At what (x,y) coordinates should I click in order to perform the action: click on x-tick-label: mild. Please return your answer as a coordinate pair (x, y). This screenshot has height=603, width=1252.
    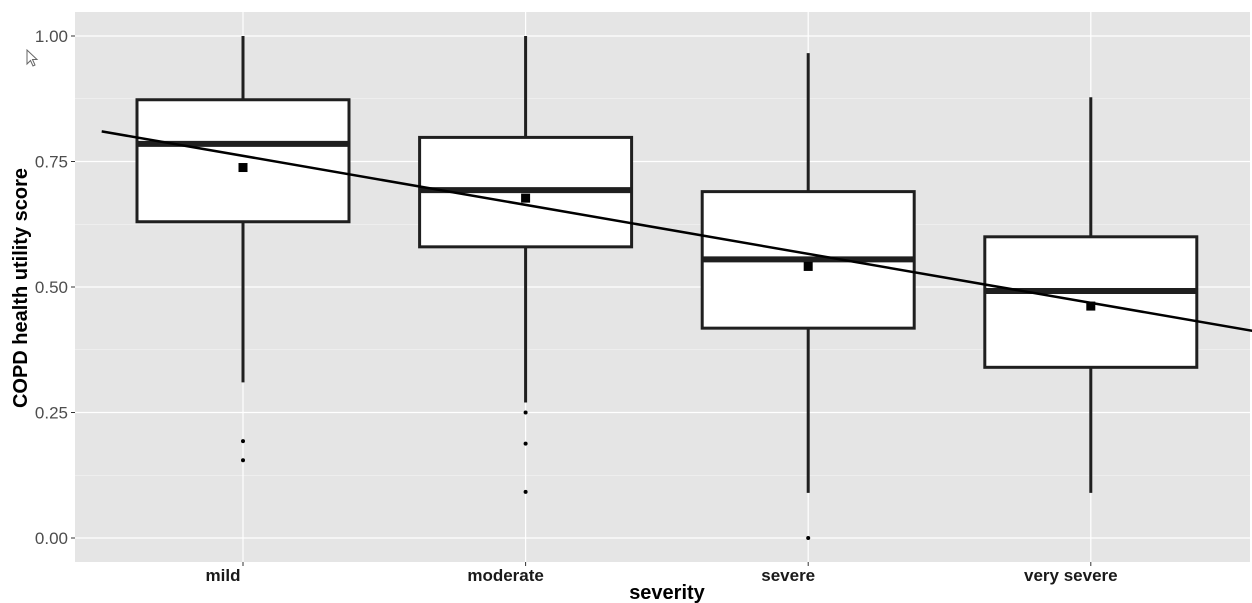
    Looking at the image, I should click on (223, 575).